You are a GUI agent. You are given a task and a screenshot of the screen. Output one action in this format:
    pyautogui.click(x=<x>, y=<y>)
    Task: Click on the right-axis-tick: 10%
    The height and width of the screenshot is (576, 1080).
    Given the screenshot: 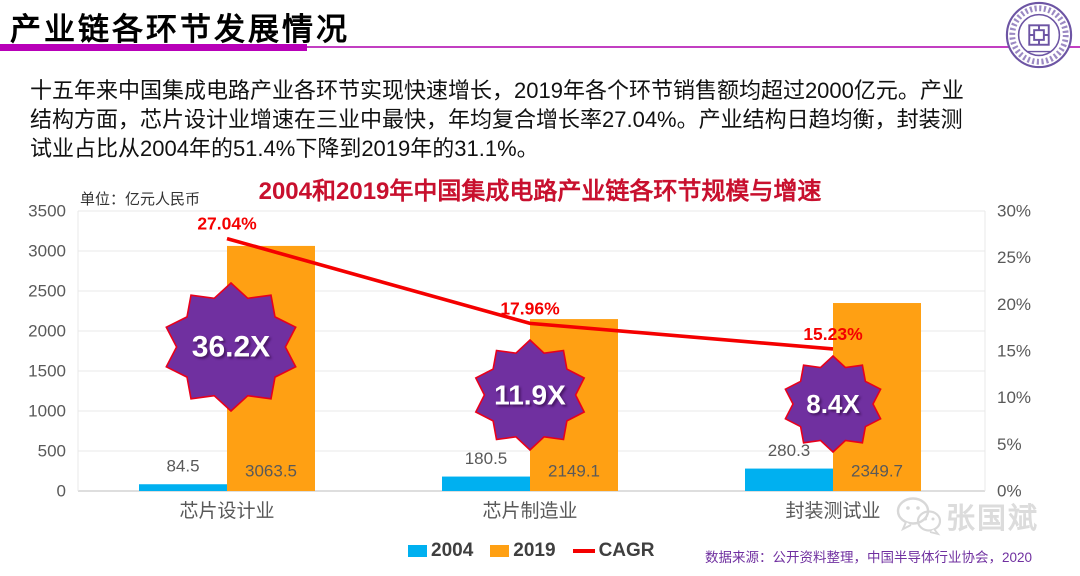 What is the action you would take?
    pyautogui.click(x=1014, y=397)
    